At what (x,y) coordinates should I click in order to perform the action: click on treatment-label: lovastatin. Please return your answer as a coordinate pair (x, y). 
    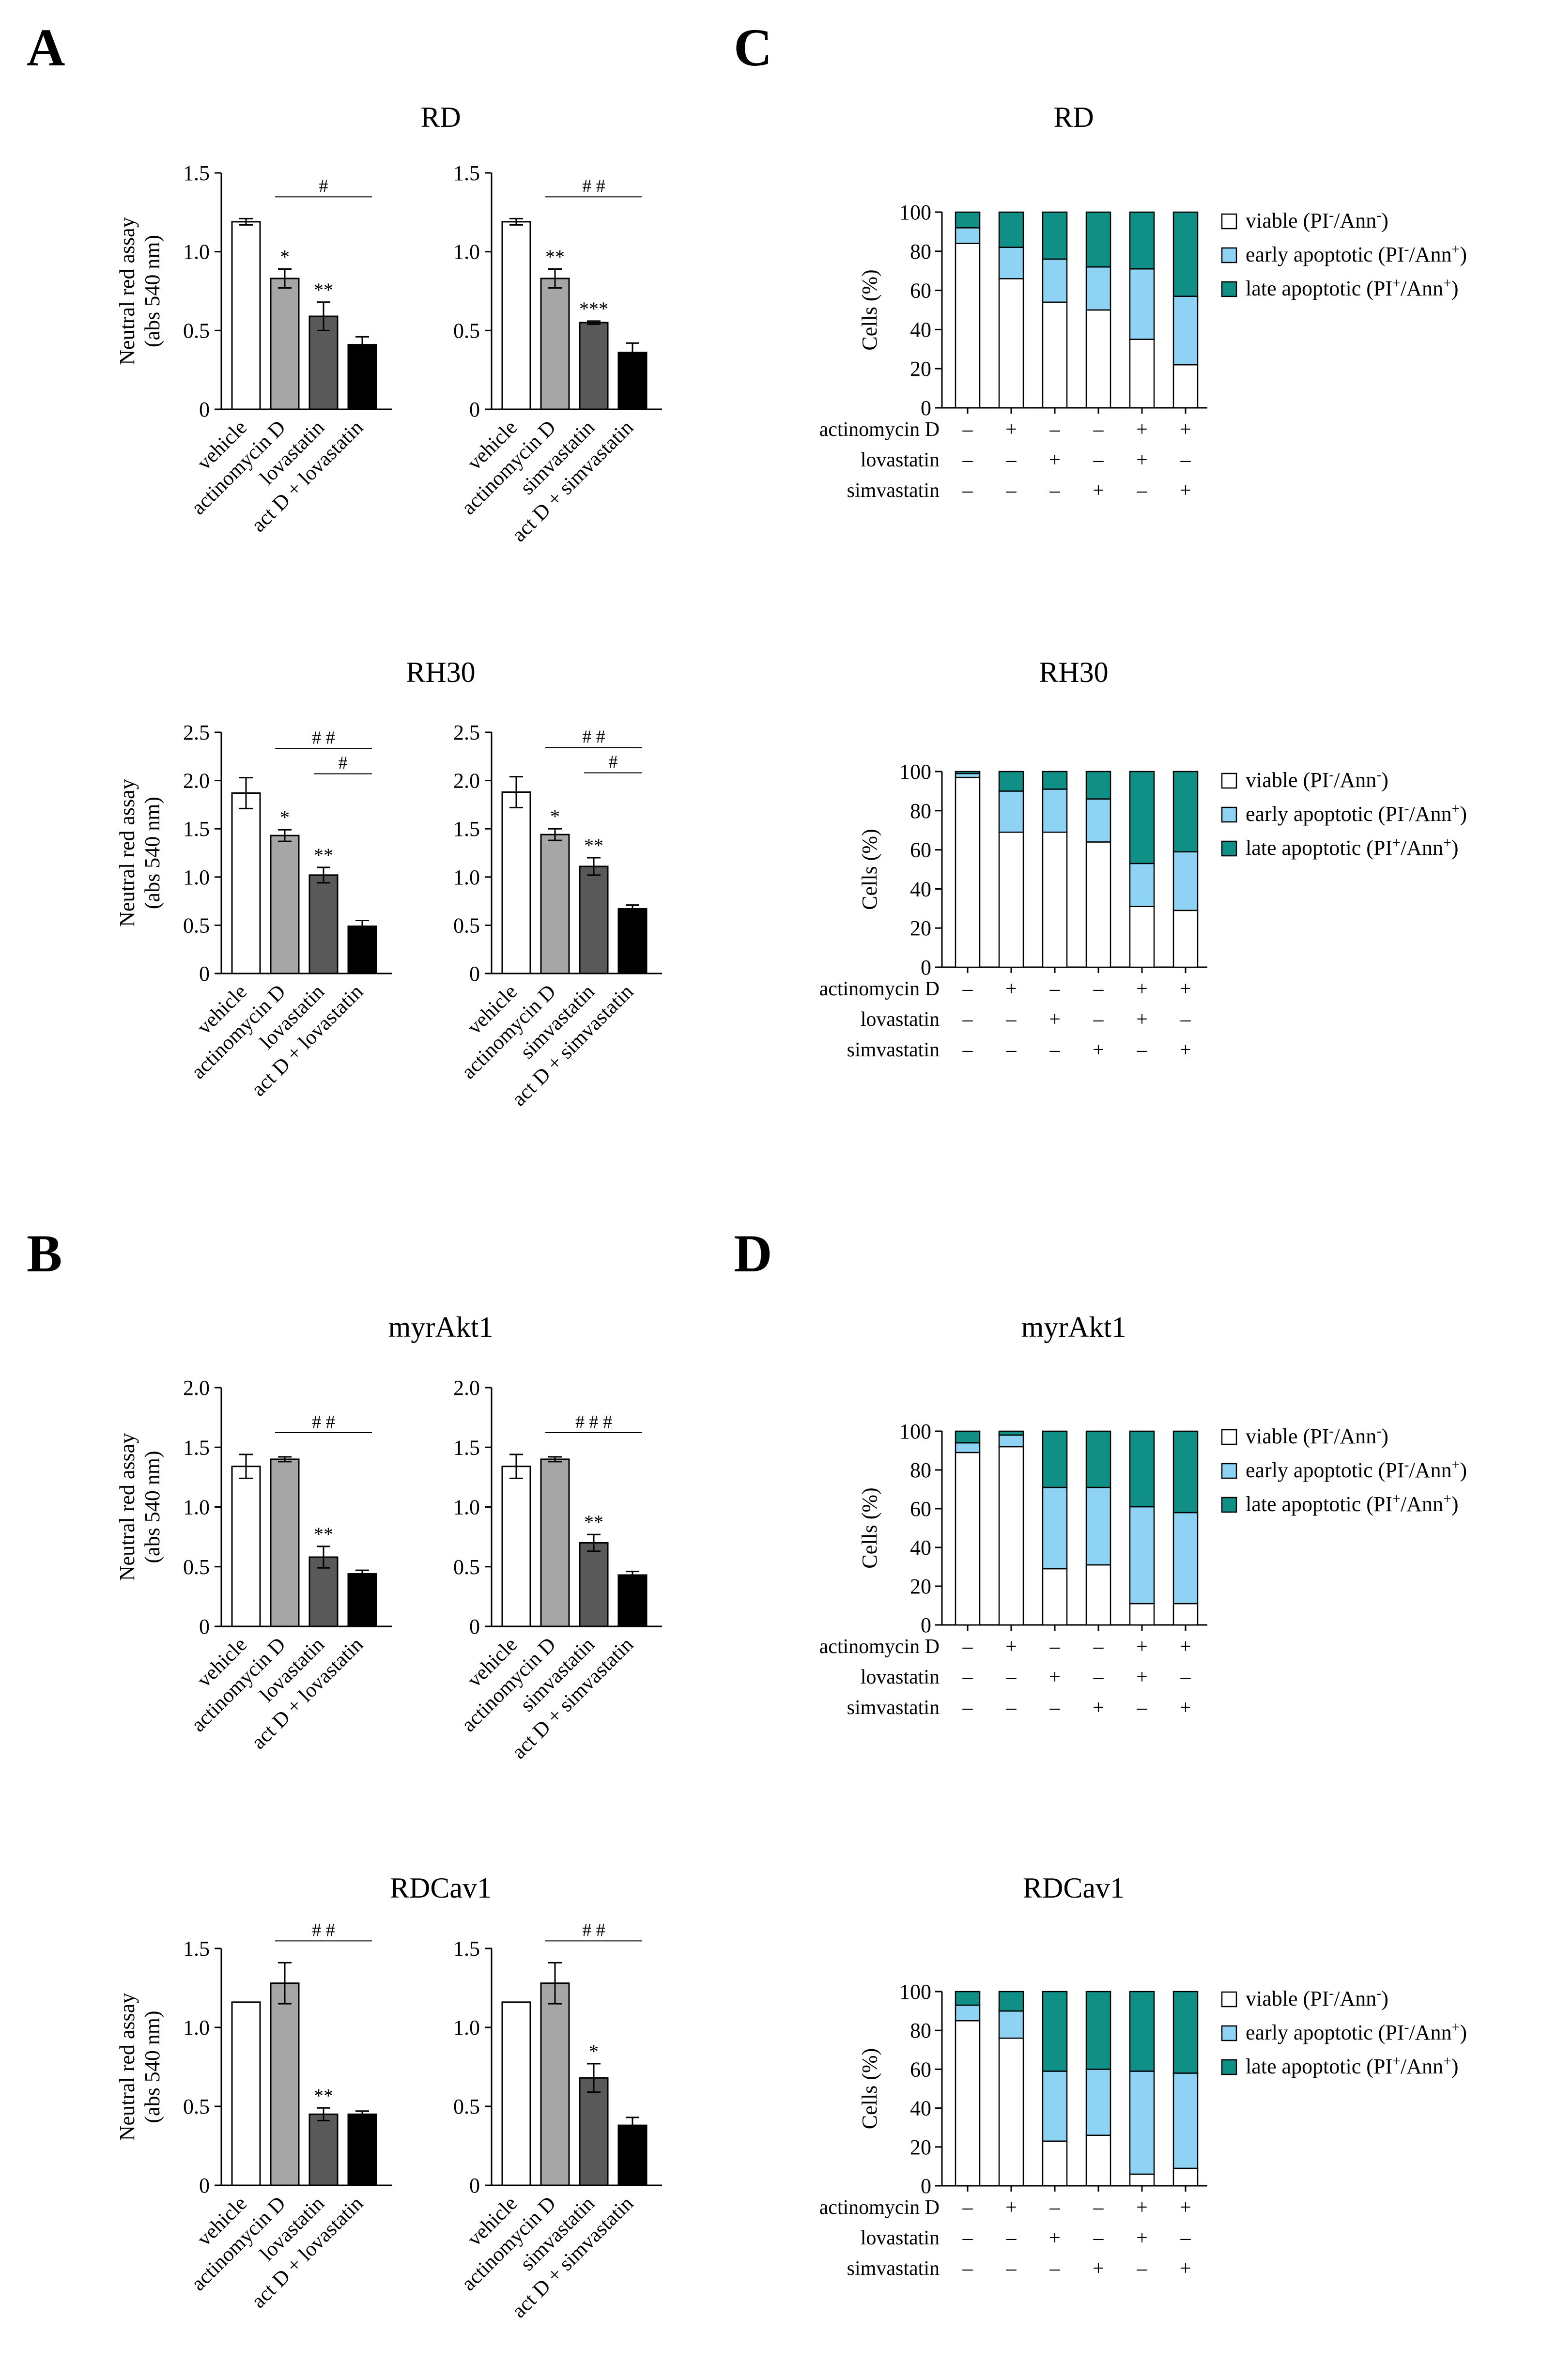
    Looking at the image, I should click on (901, 460).